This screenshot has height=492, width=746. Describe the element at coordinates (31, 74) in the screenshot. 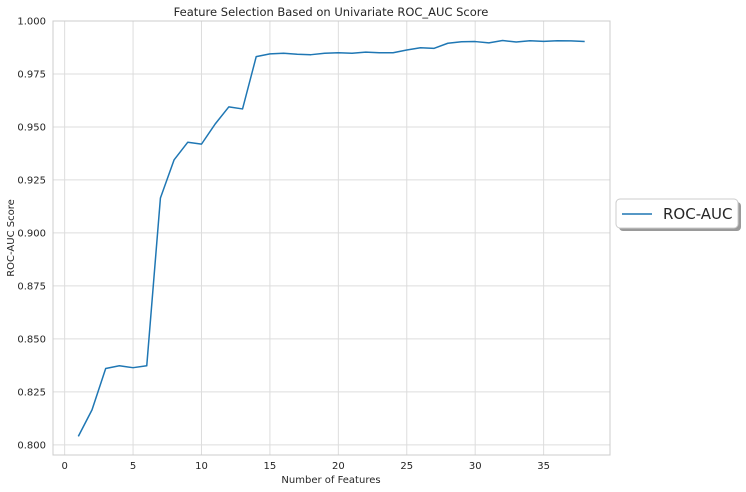

I see `y-tick-label: 0.975` at that location.